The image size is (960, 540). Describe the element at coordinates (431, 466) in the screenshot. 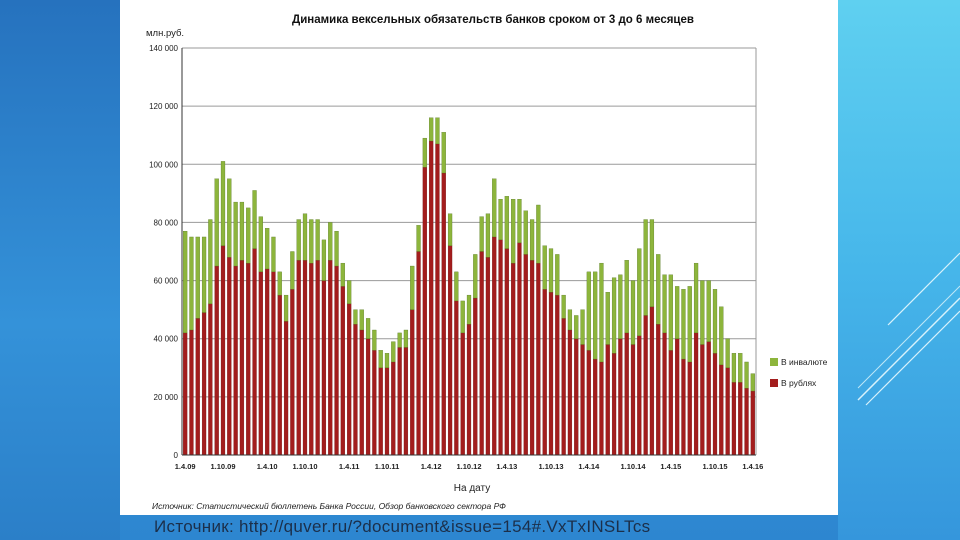

I see `x-tick-label: 1.4.12` at that location.